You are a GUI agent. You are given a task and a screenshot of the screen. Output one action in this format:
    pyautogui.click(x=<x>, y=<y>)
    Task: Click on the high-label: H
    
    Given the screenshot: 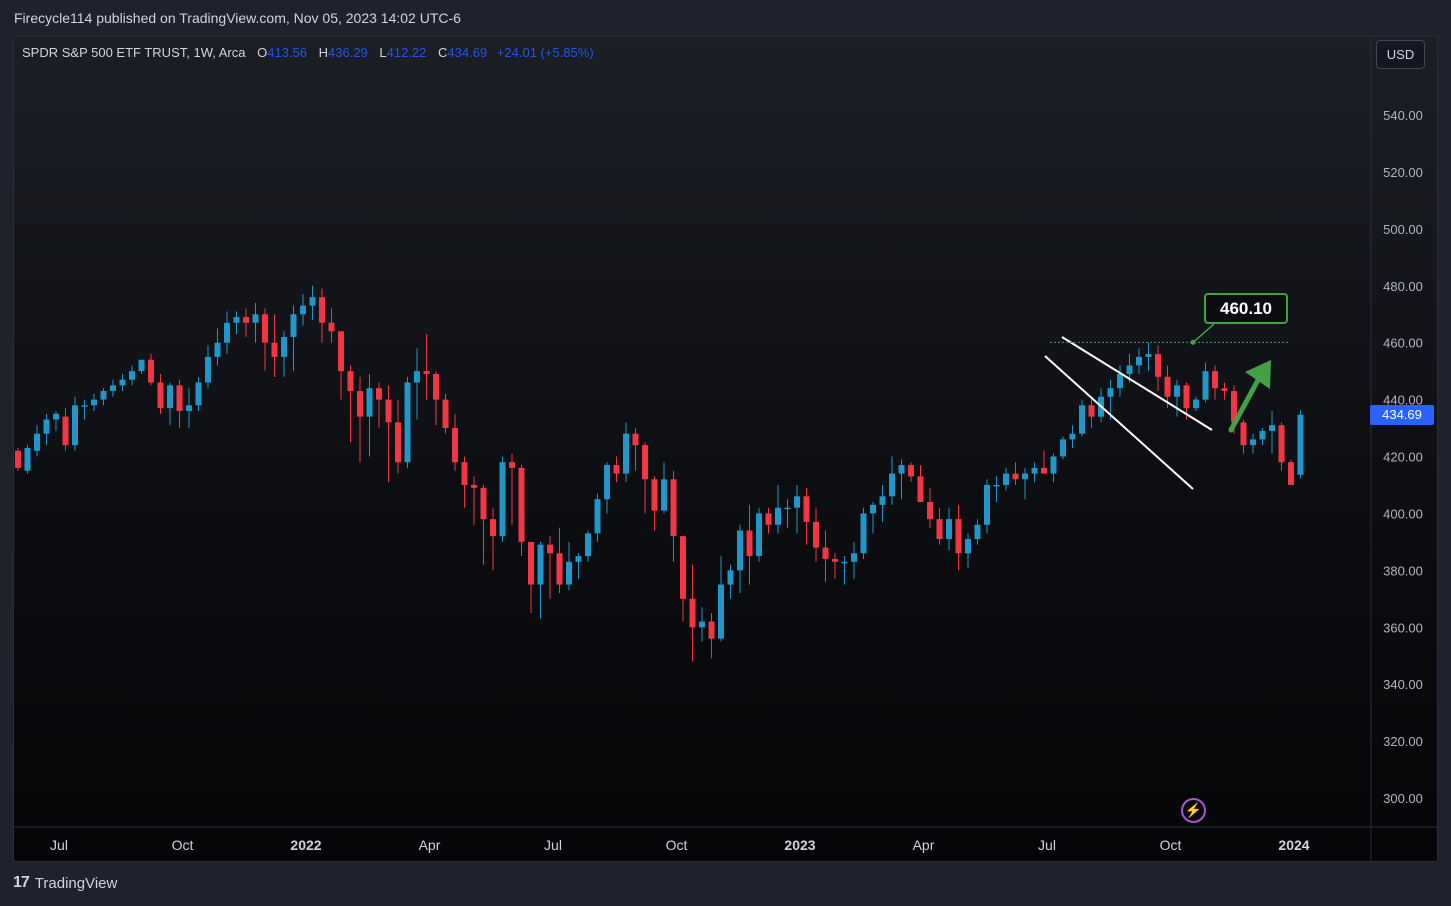 What is the action you would take?
    pyautogui.click(x=323, y=52)
    